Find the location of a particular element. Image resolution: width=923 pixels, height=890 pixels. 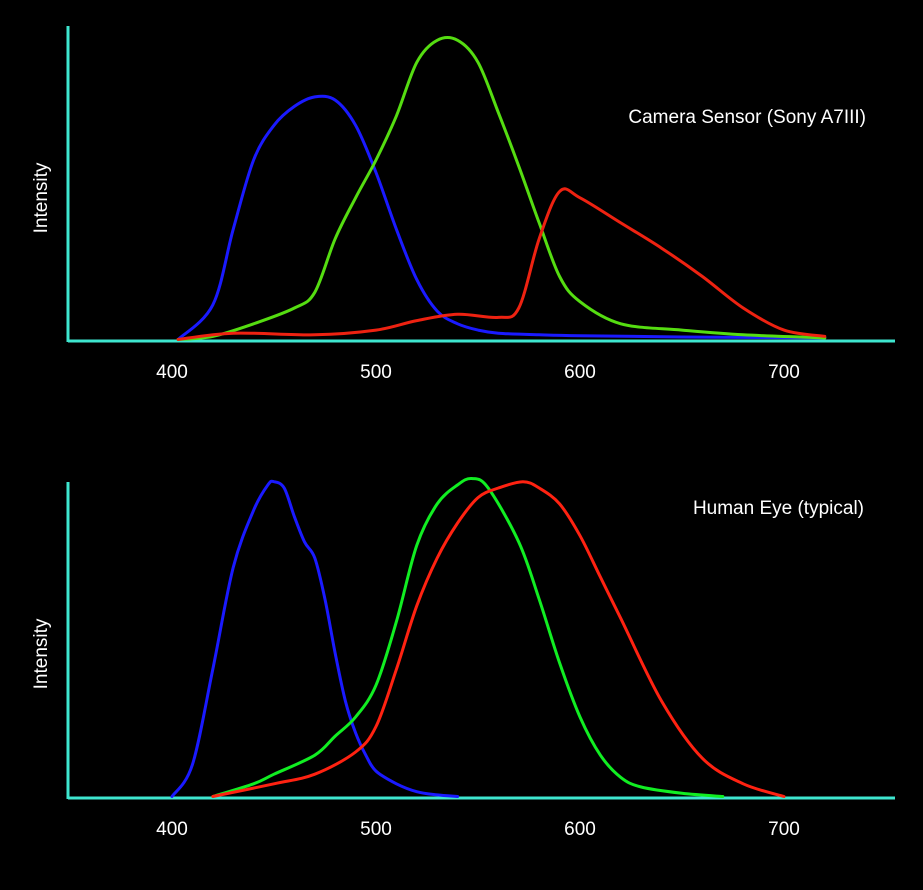

red-series-line is located at coordinates (501, 264).